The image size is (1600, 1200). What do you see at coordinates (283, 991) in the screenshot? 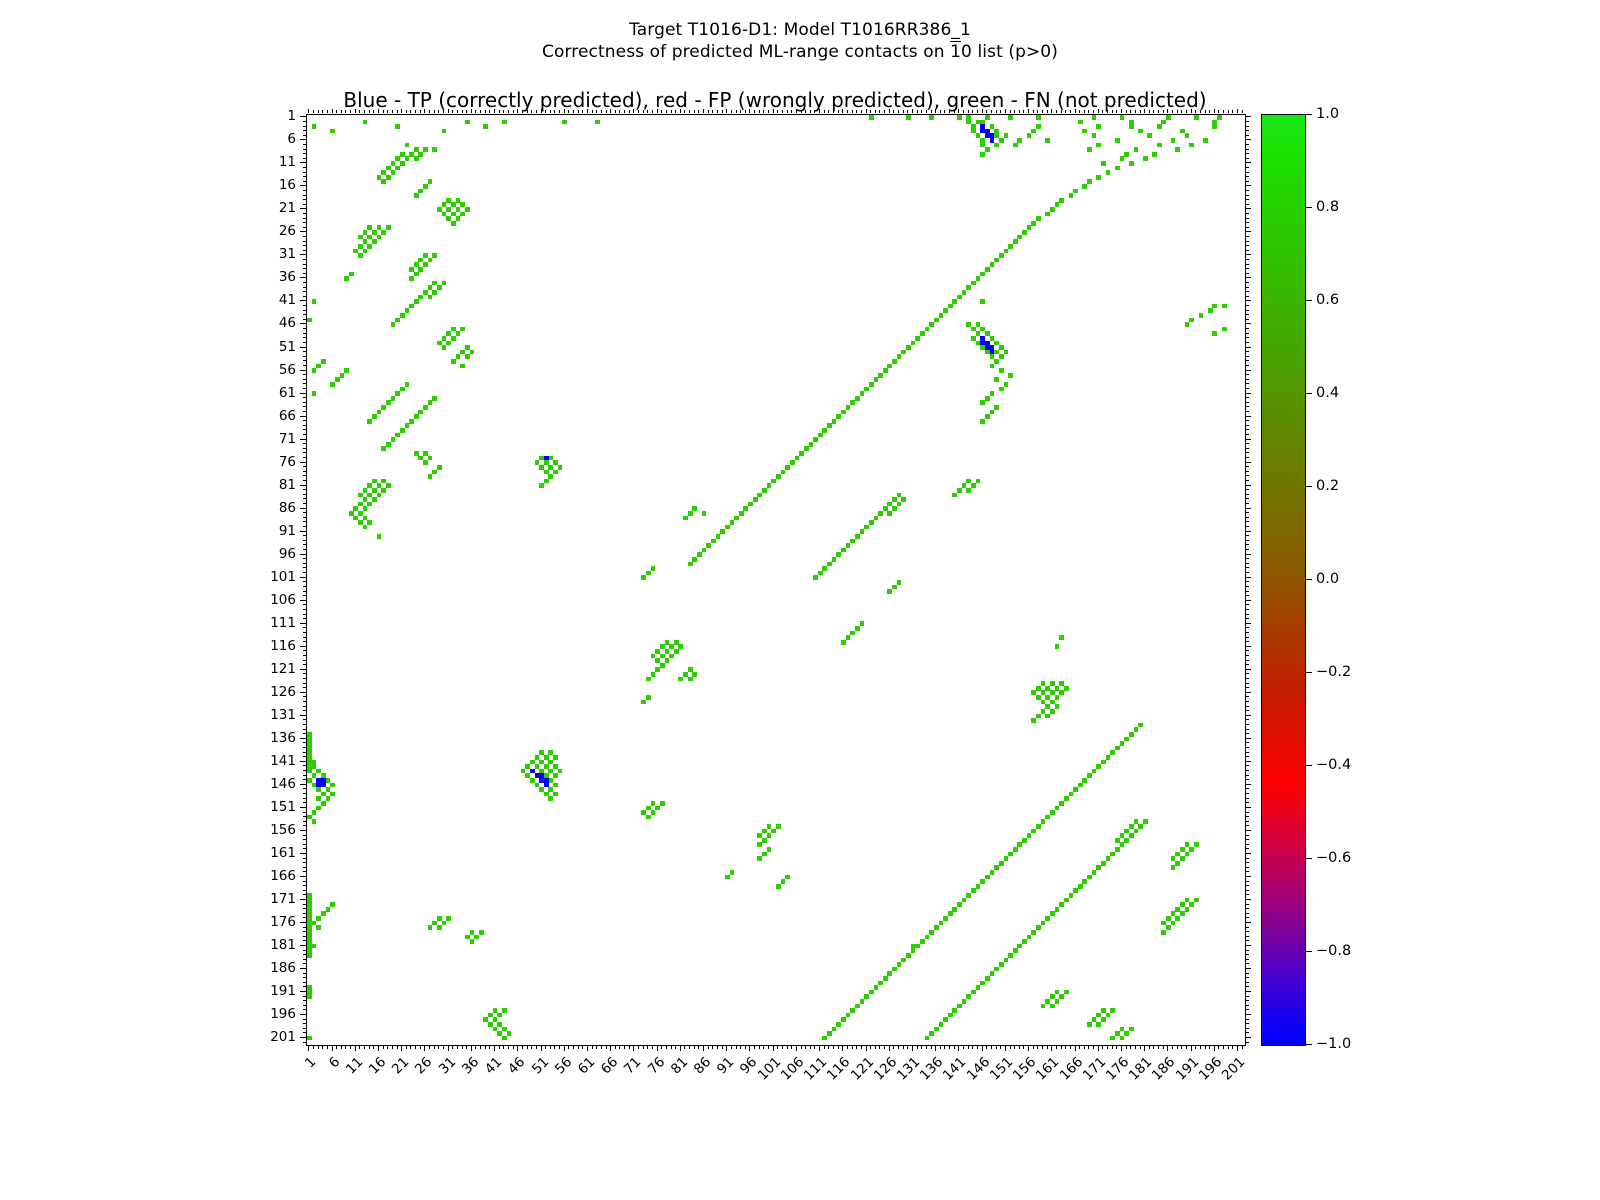
I see `y-axis-label: 191` at bounding box center [283, 991].